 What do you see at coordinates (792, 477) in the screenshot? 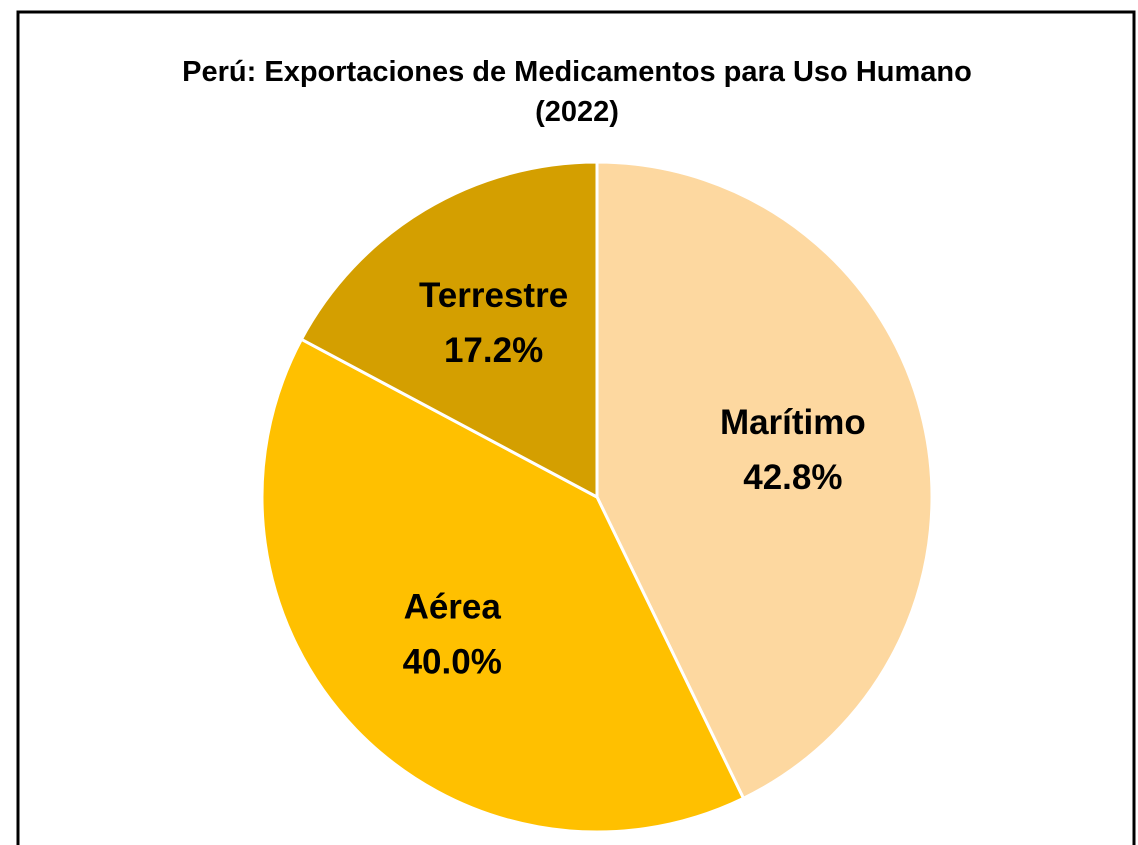
I see `value-label: 42.8%` at bounding box center [792, 477].